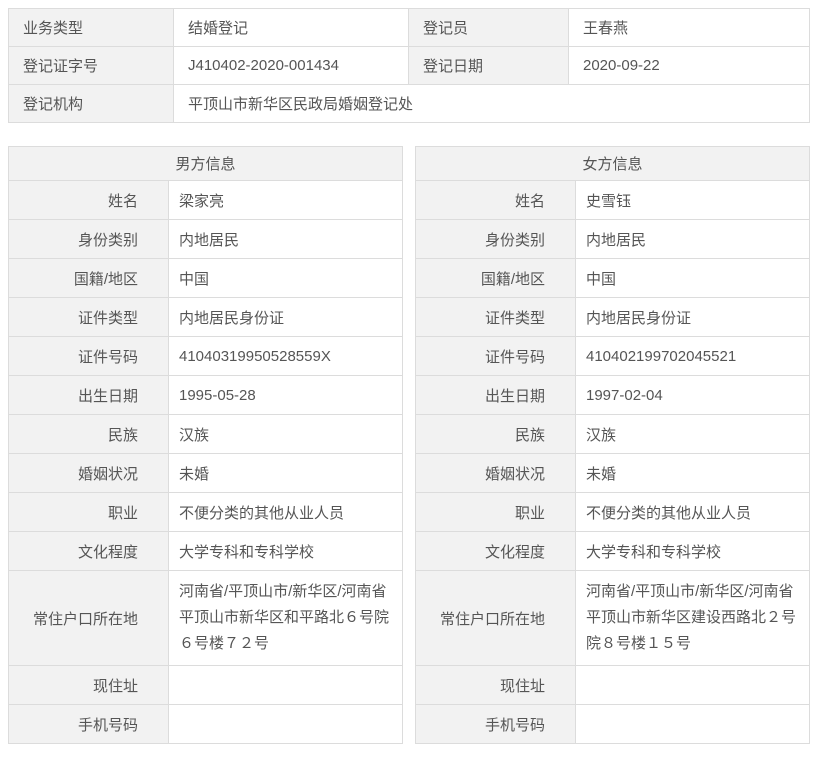 This screenshot has height=760, width=817. I want to click on field-value: 大学专科和专科学校, so click(285, 551).